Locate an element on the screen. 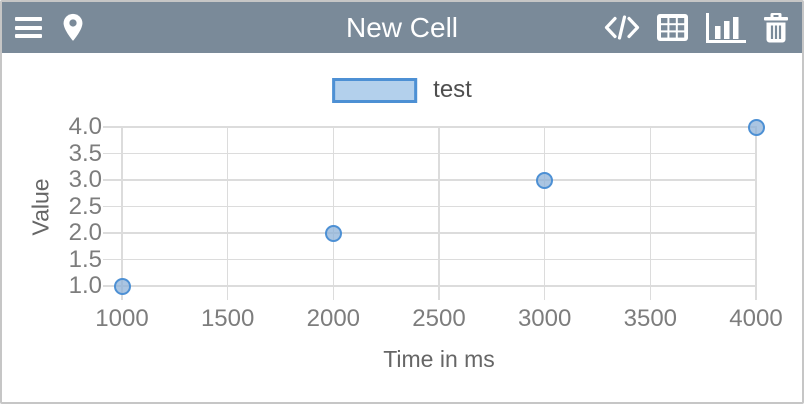 Image resolution: width=804 pixels, height=404 pixels. code-view-button is located at coordinates (622, 27).